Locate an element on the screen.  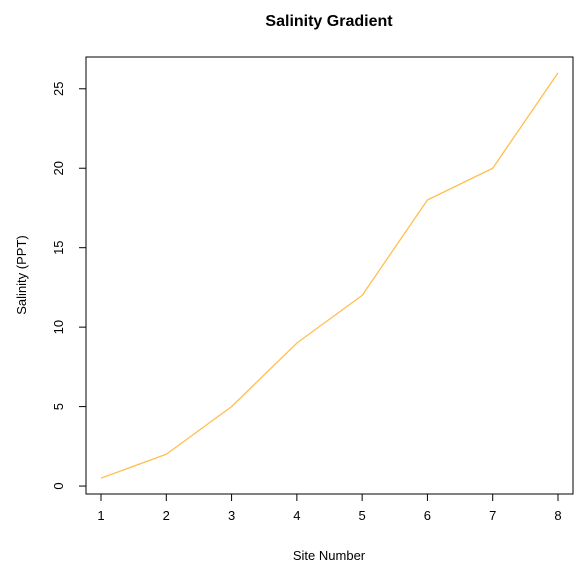
y-tick-label: 25 is located at coordinates (58, 89).